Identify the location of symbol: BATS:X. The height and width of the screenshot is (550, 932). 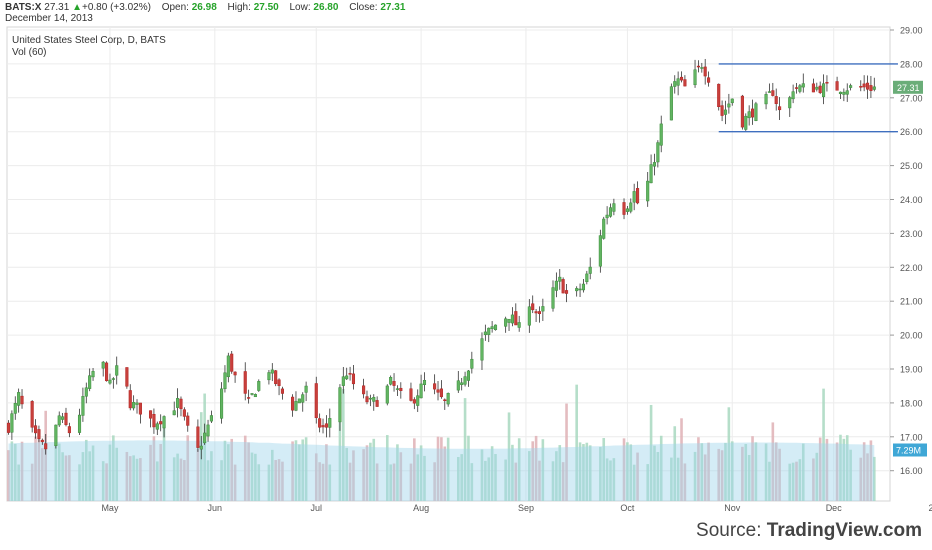
(23, 7).